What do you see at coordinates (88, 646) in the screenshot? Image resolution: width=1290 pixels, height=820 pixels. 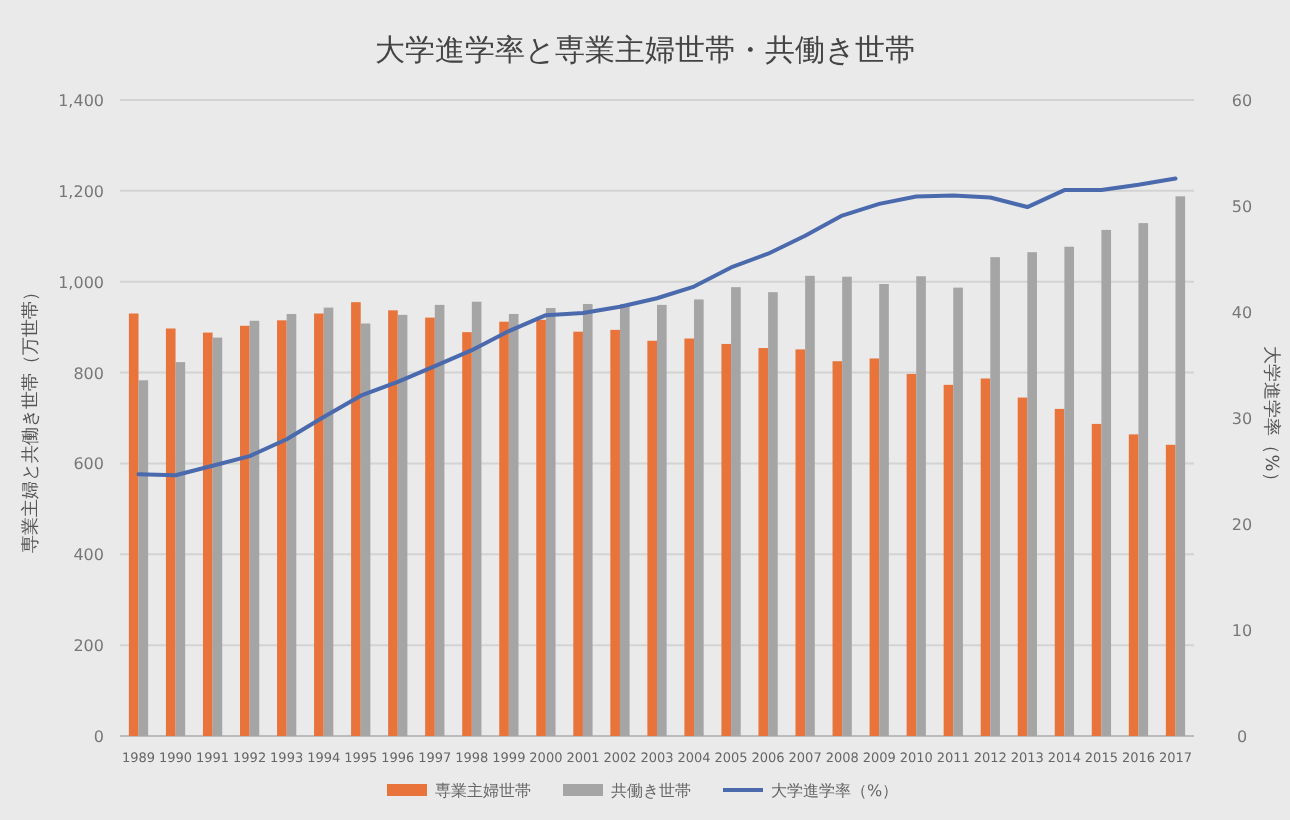 I see `y-tick-label: 200` at bounding box center [88, 646].